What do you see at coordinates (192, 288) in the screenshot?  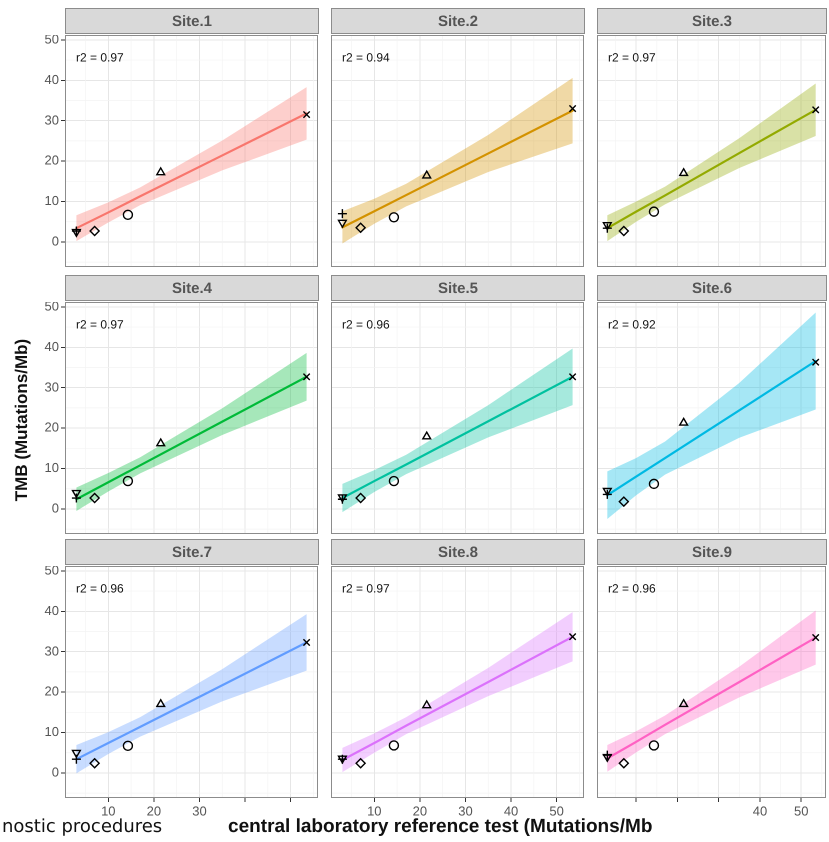 I see `chart-title: Site.4` at bounding box center [192, 288].